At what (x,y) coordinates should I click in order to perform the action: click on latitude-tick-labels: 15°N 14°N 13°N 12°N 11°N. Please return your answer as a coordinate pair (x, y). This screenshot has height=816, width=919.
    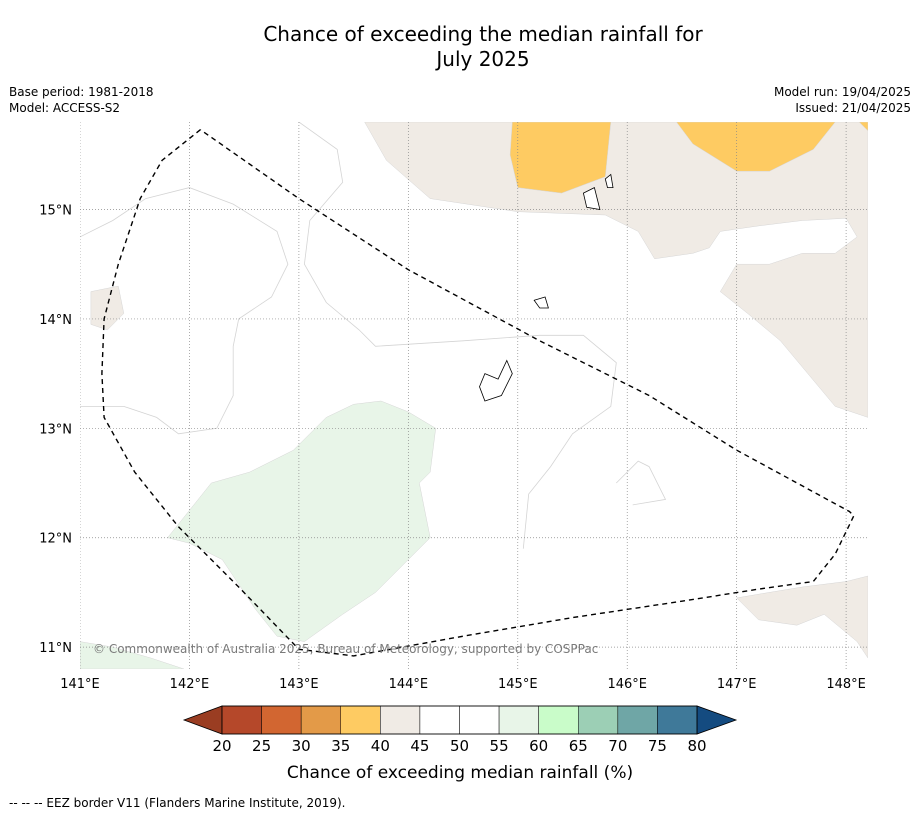
    Looking at the image, I should click on (55, 430).